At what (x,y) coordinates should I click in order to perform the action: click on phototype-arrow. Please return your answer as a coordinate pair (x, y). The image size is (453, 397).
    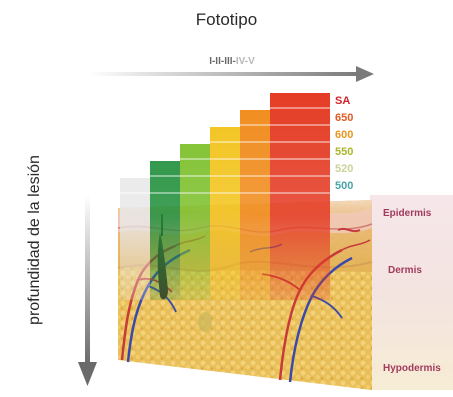
    Looking at the image, I should click on (231, 74).